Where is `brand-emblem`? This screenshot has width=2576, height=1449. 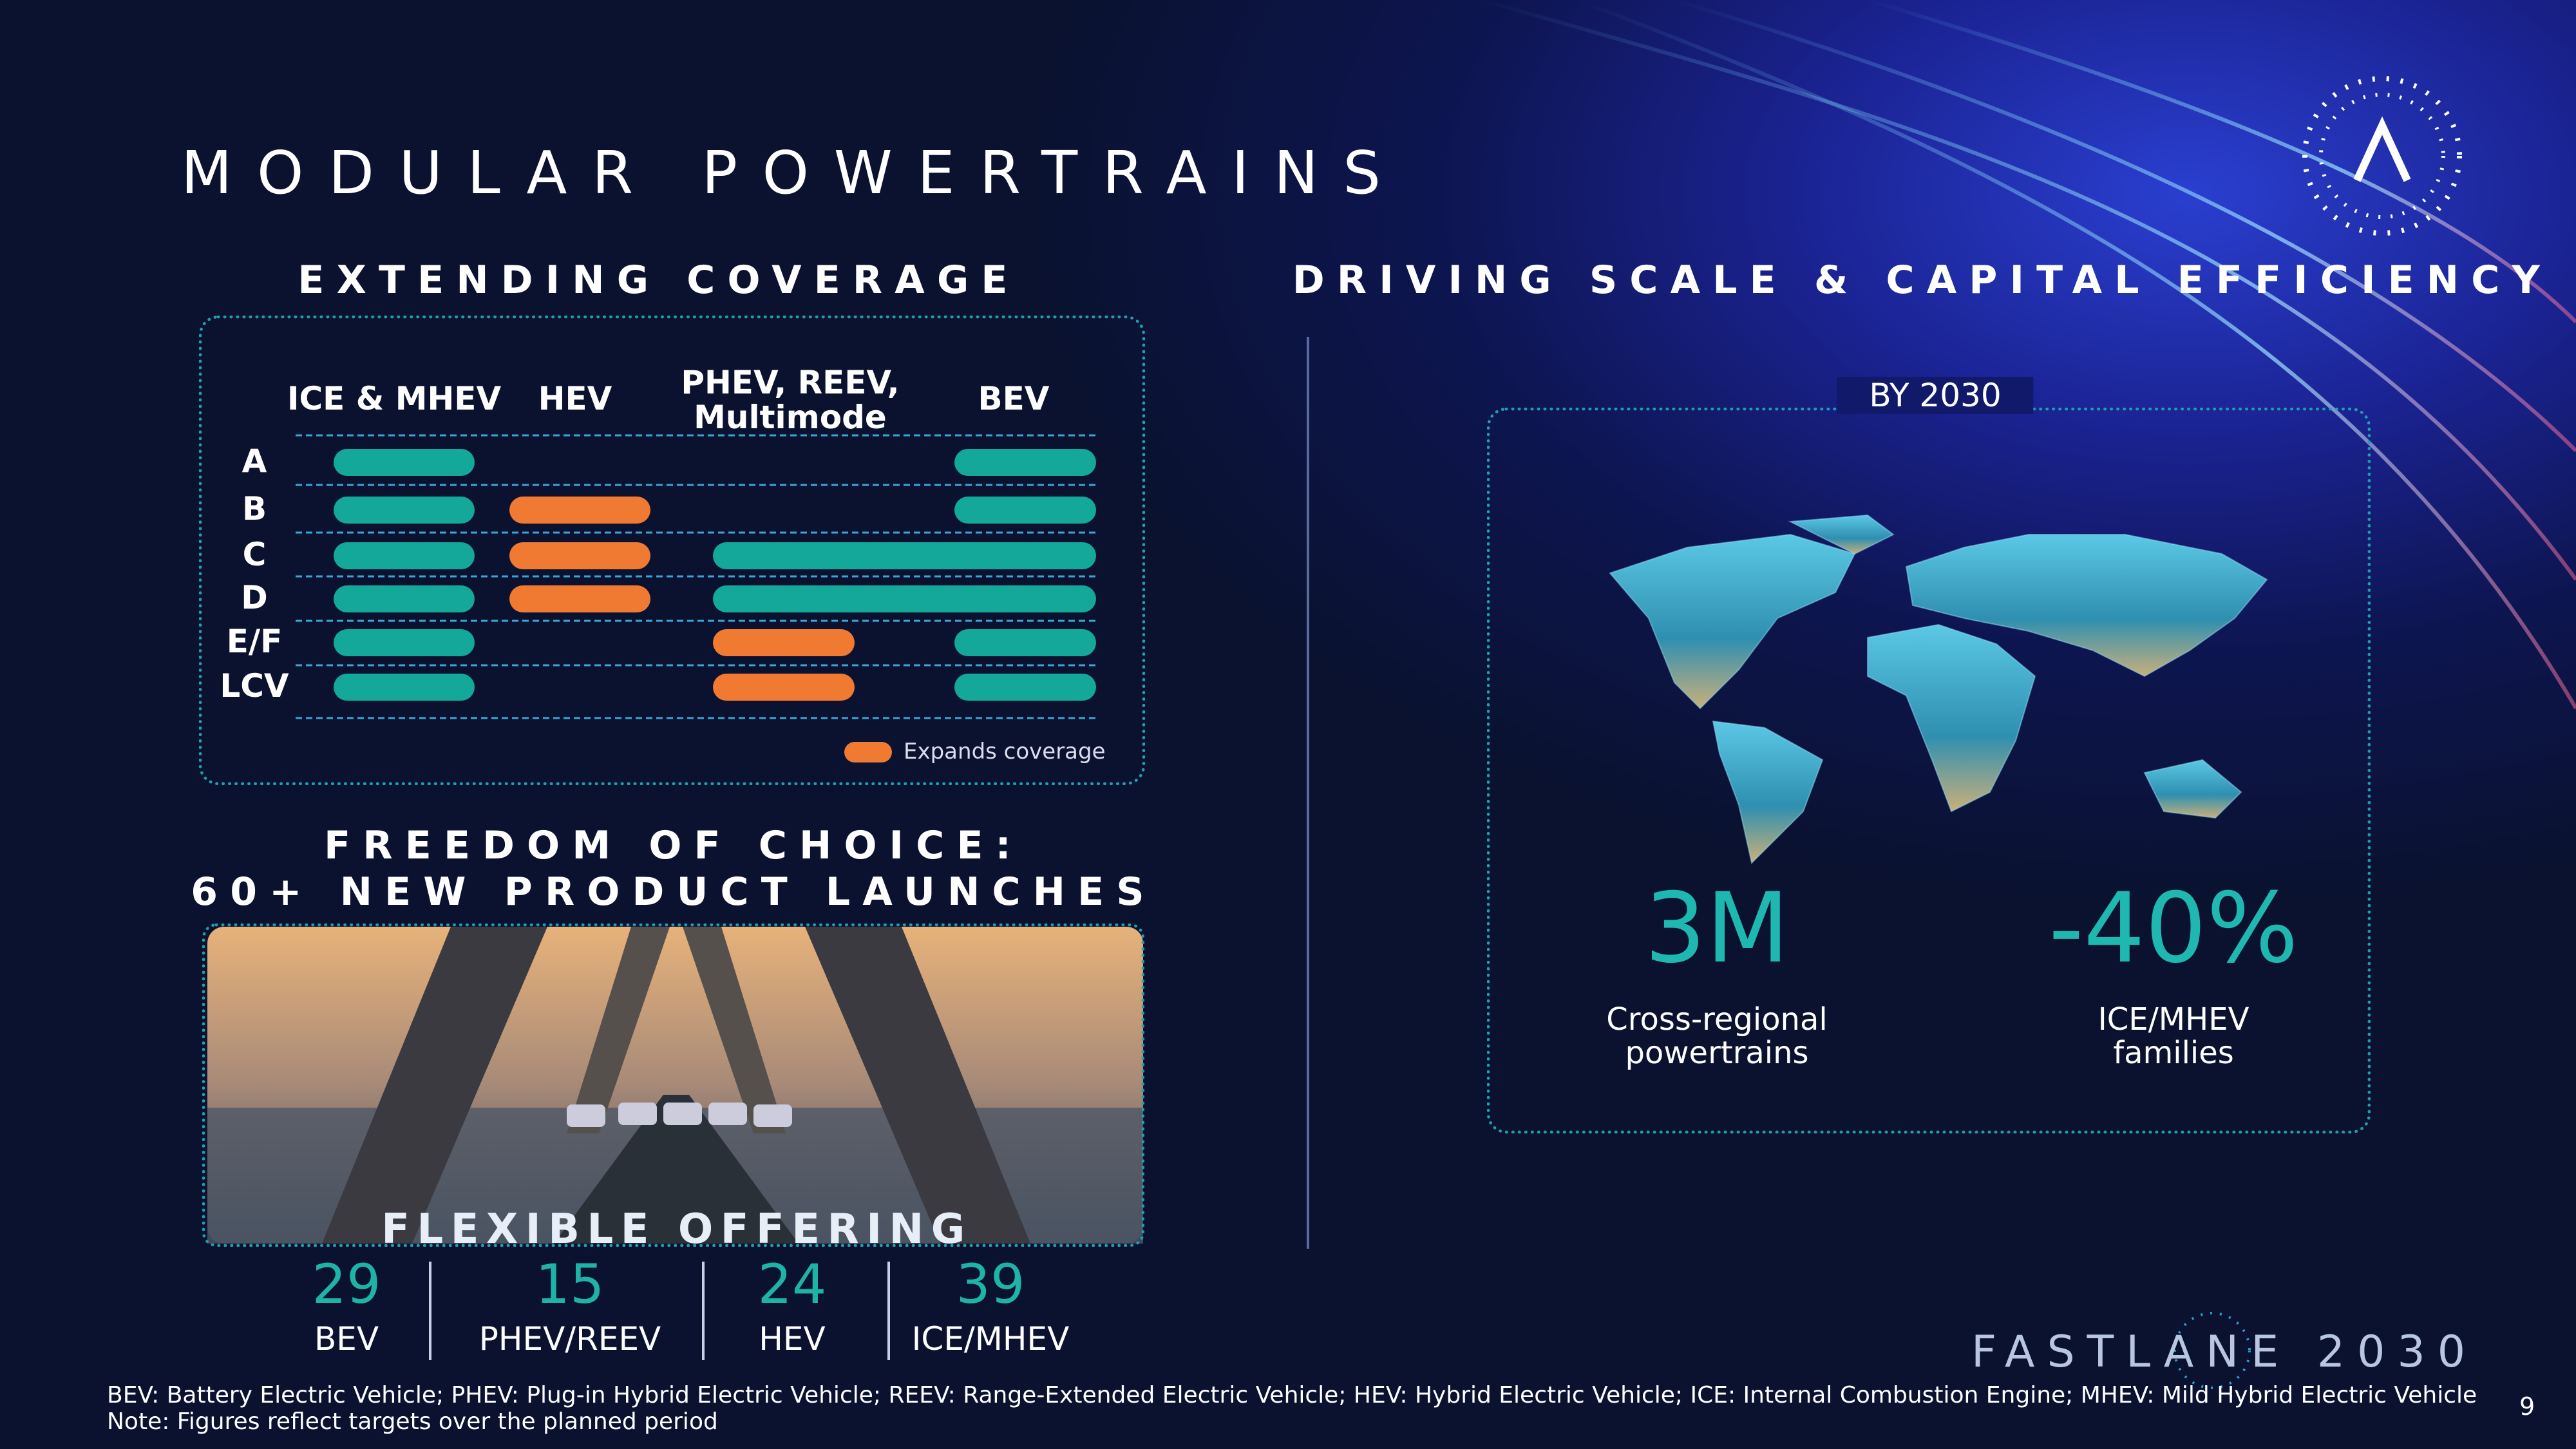 brand-emblem is located at coordinates (2382, 156).